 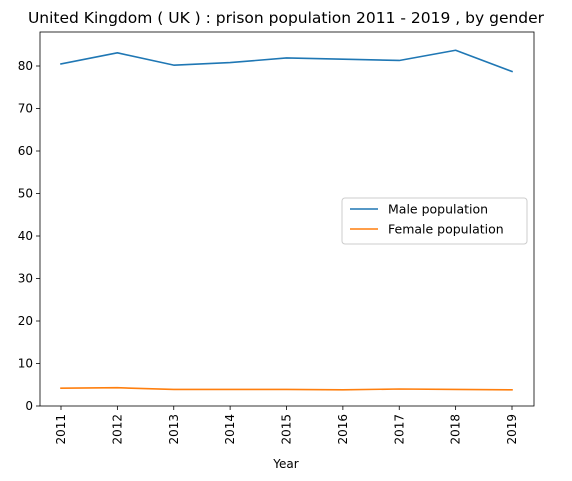 What do you see at coordinates (230, 429) in the screenshot?
I see `x-tick-label: 2014` at bounding box center [230, 429].